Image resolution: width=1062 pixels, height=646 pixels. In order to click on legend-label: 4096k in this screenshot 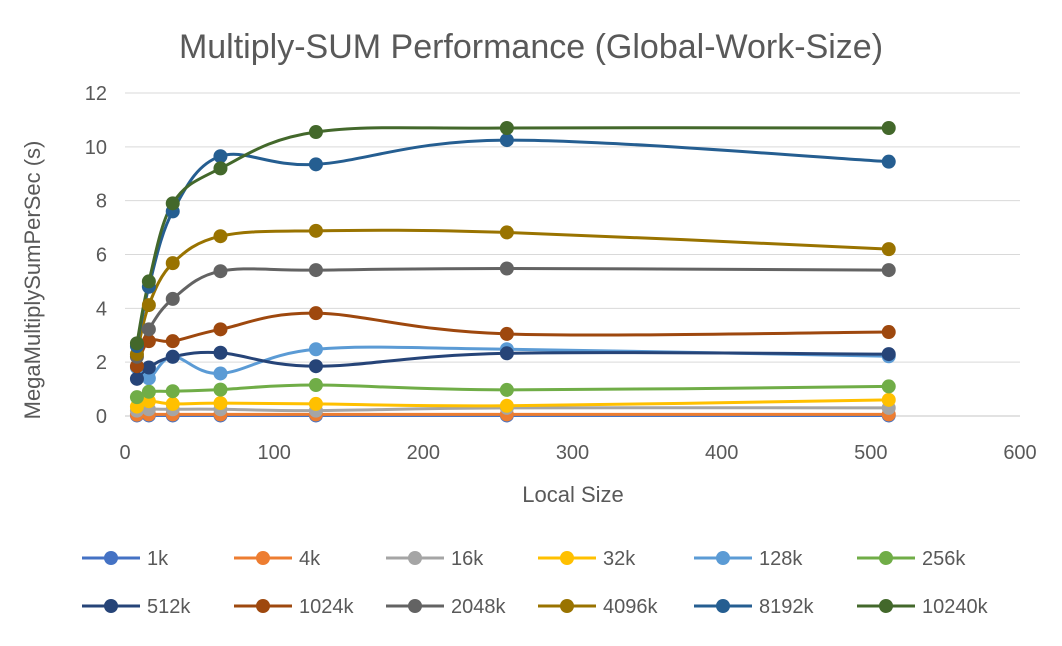, I will do `click(630, 607)`.